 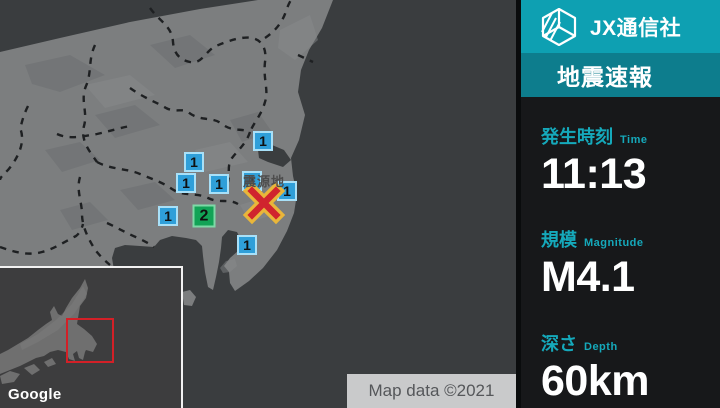 I want to click on time-value: 11:13, so click(x=594, y=174).